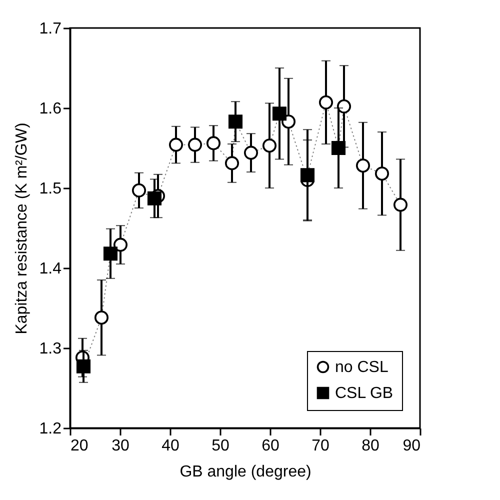 Image resolution: width=500 pixels, height=500 pixels. Describe the element at coordinates (246, 472) in the screenshot. I see `x-axis-title: GB angle (degree)` at that location.